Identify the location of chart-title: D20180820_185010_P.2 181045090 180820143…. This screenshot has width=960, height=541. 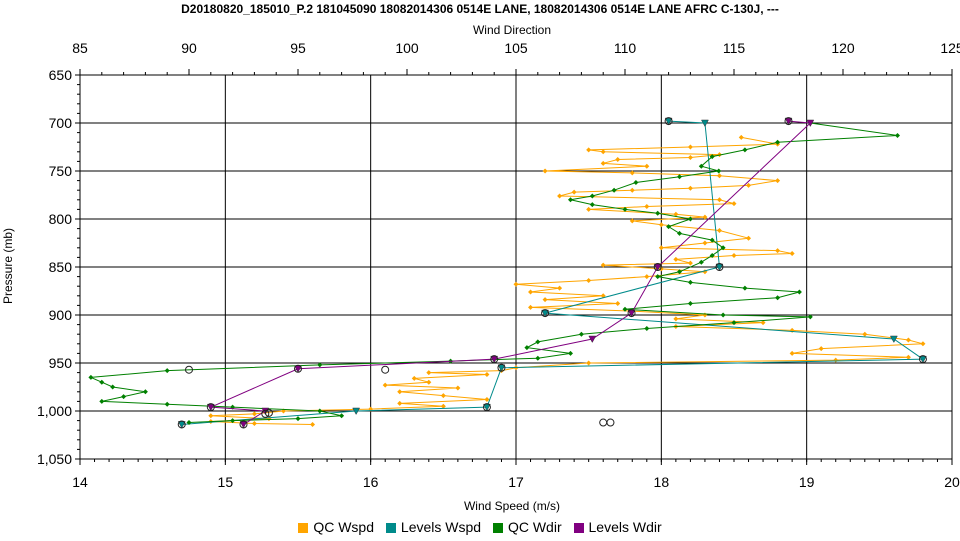
(480, 9).